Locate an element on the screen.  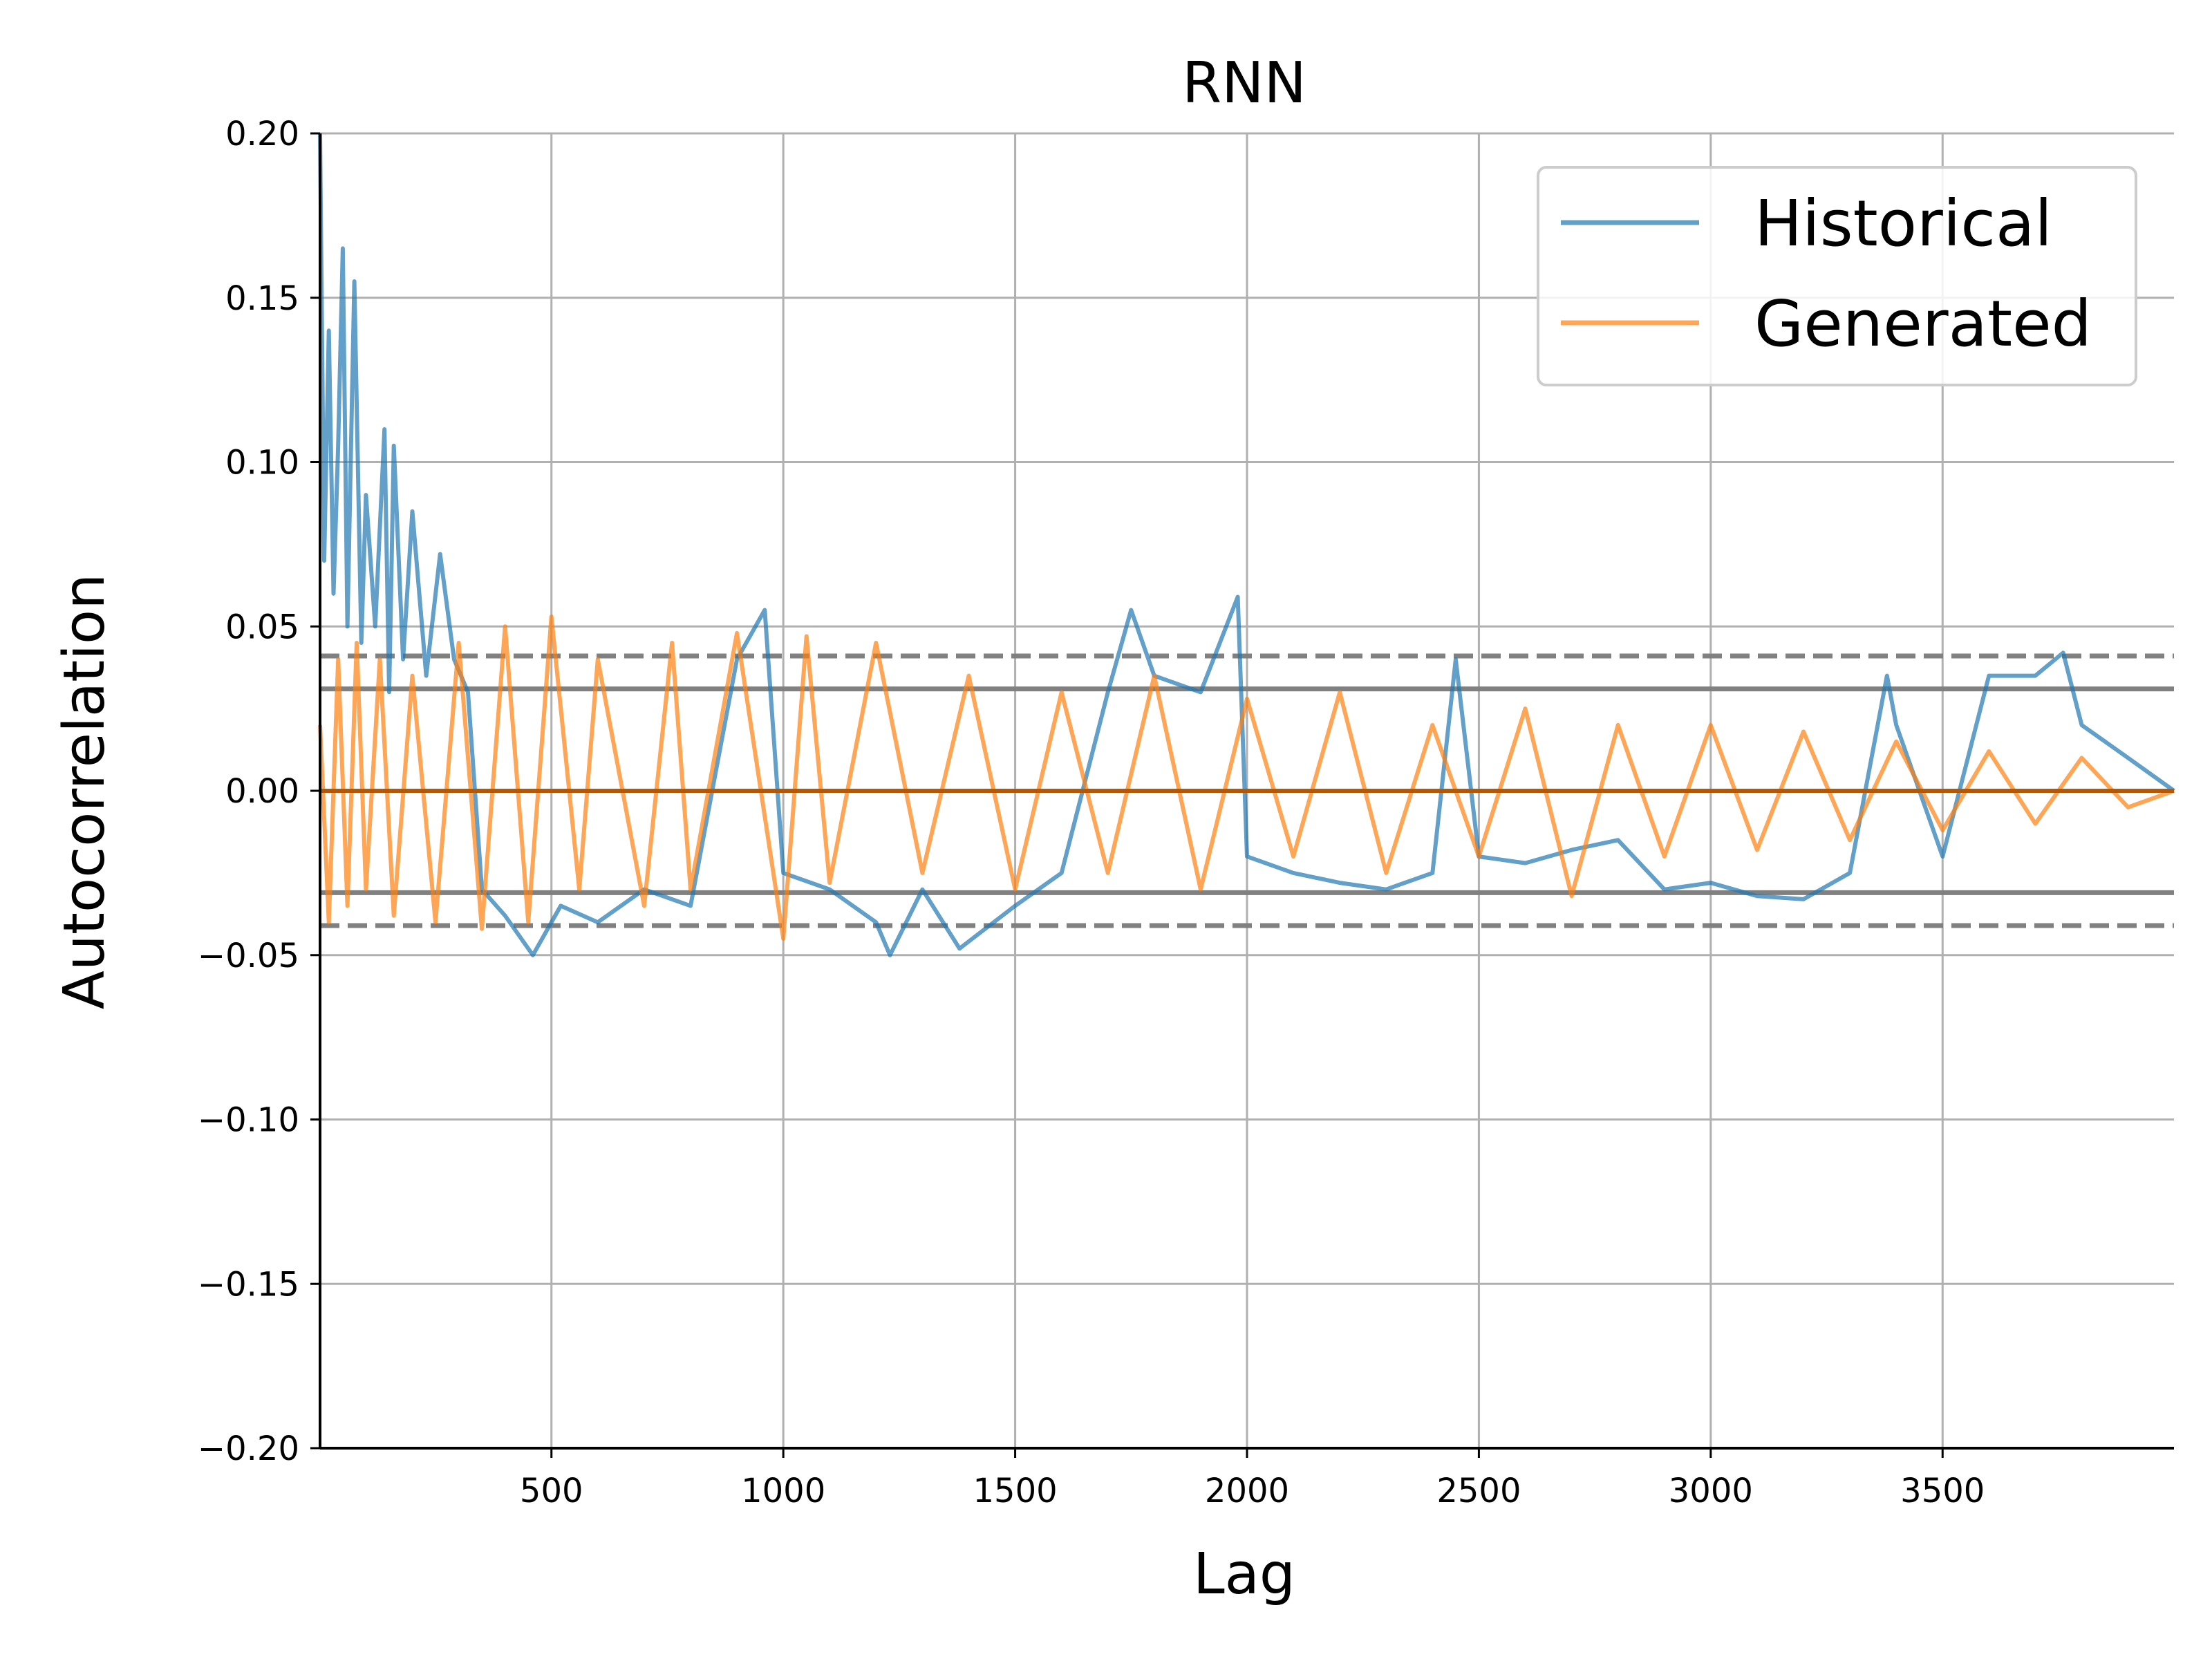
x-tick-label: 1000 is located at coordinates (783, 1491).